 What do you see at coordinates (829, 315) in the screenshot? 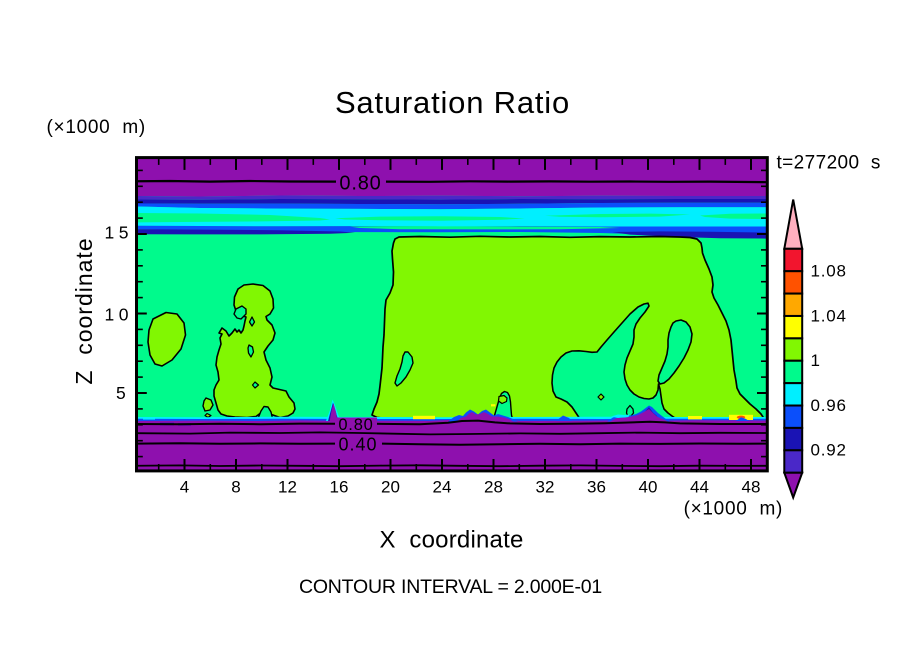
I see `svg-text: 1.04` at bounding box center [829, 315].